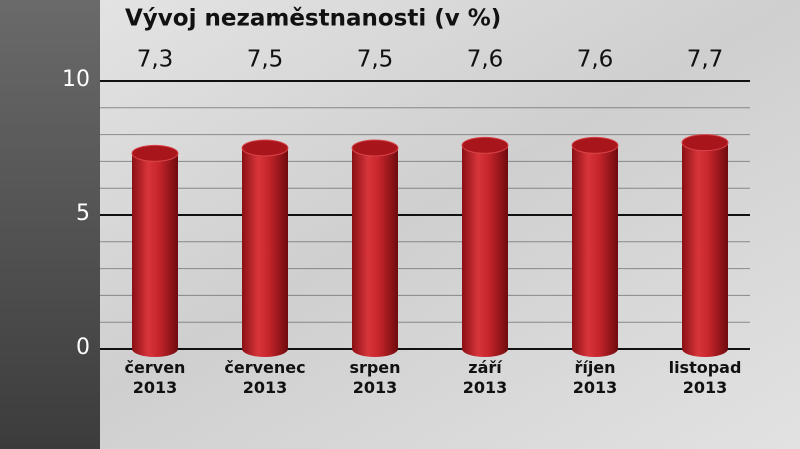 The width and height of the screenshot is (800, 449). What do you see at coordinates (264, 367) in the screenshot?
I see `x-tick-label-line: červenec` at bounding box center [264, 367].